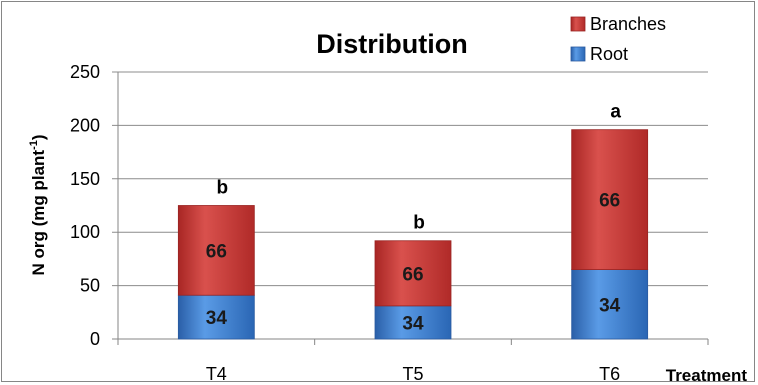 The image size is (758, 385). Describe the element at coordinates (391, 44) in the screenshot. I see `chart-title: Distribution` at that location.